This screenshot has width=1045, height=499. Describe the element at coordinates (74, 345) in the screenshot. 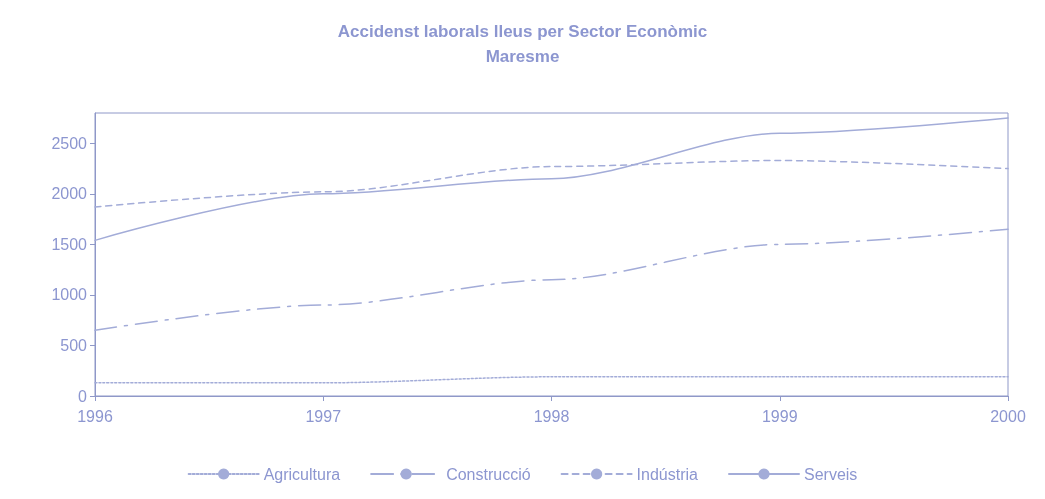

I see `y-tick-label: 500` at that location.